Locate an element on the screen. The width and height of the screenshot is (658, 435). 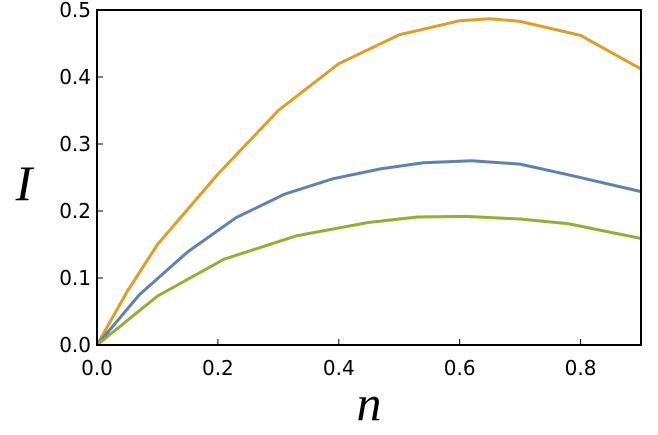
y-tick-label: 0.3 is located at coordinates (75, 144).